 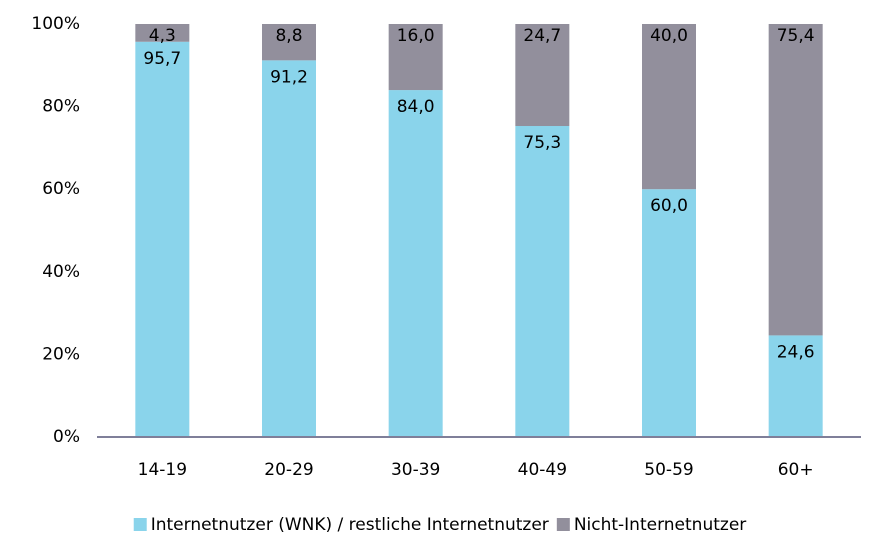 What do you see at coordinates (542, 36) in the screenshot?
I see `data-label: 24,7` at bounding box center [542, 36].